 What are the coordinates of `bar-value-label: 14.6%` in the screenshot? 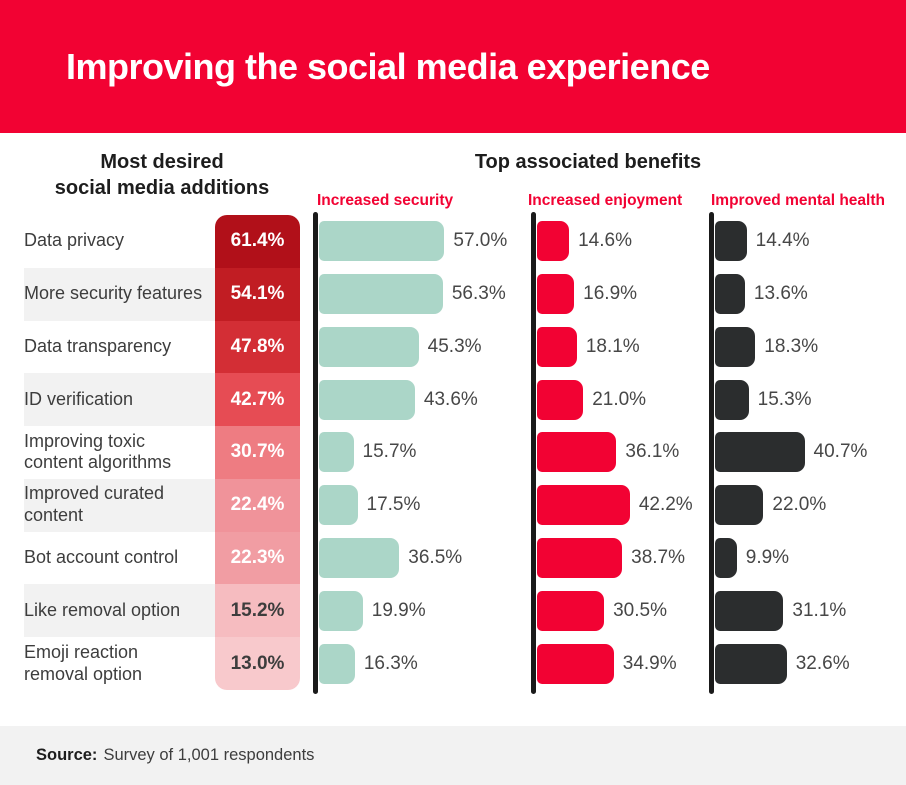 It's located at (605, 241).